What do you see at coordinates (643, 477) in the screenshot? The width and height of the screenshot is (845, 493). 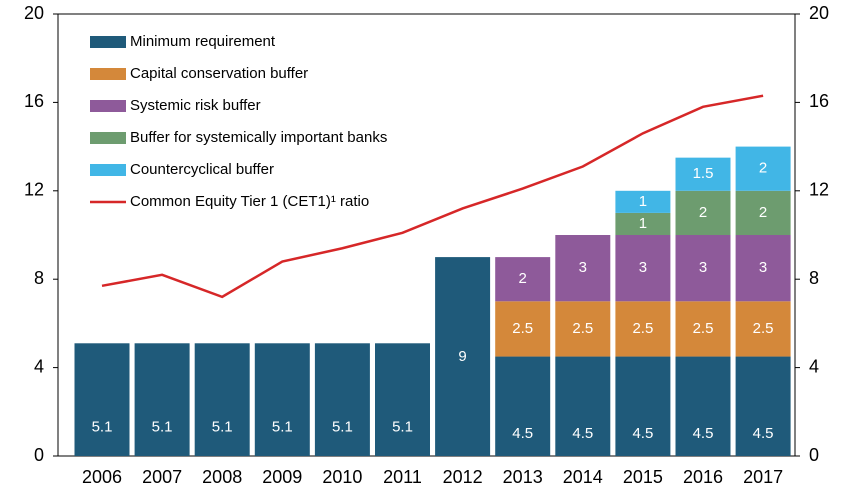 I see `x-tick-label: 2015` at bounding box center [643, 477].